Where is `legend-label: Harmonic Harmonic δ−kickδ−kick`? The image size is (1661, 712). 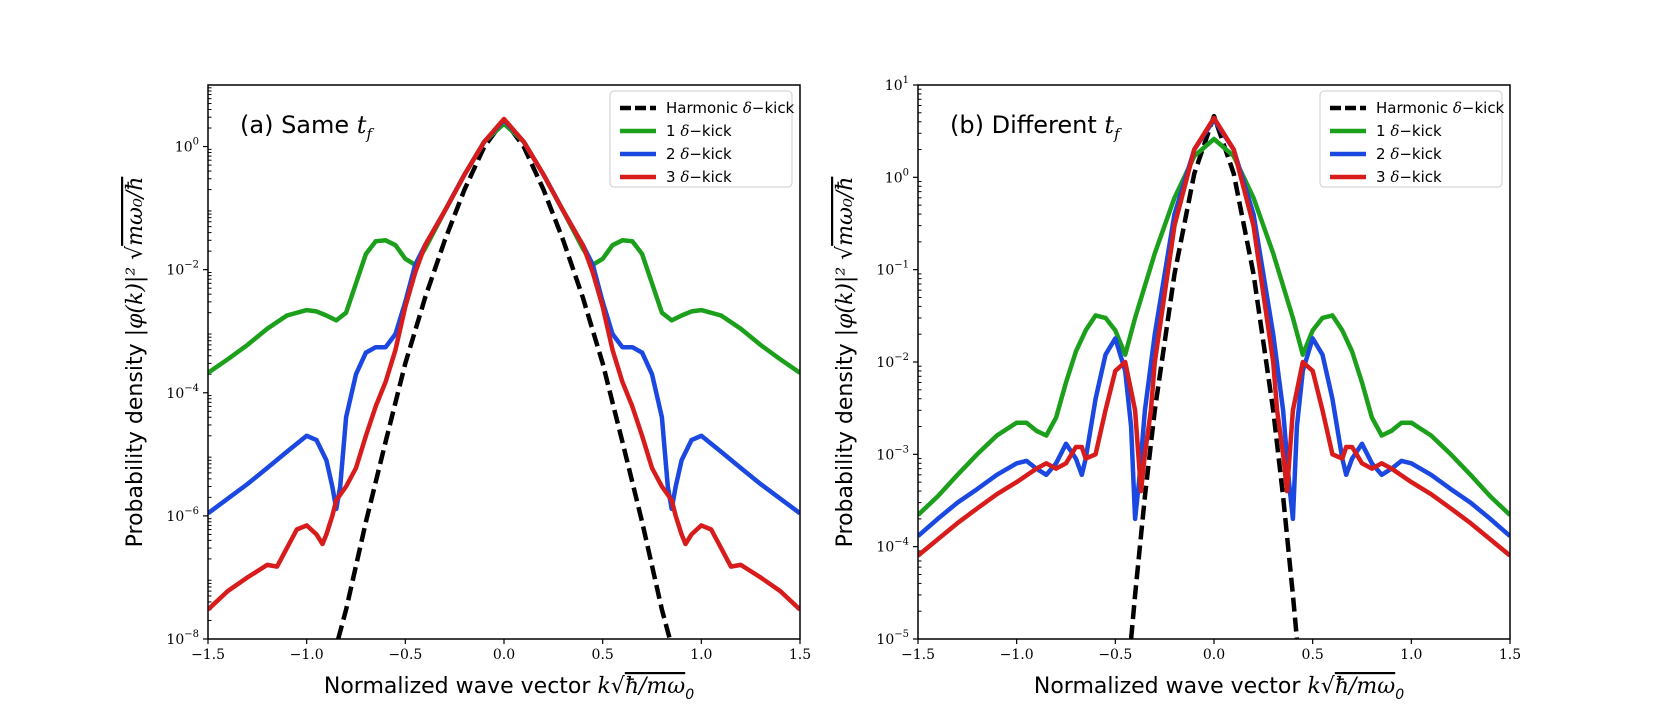 legend-label: Harmonic Harmonic δ−kickδ−kick is located at coordinates (1440, 108).